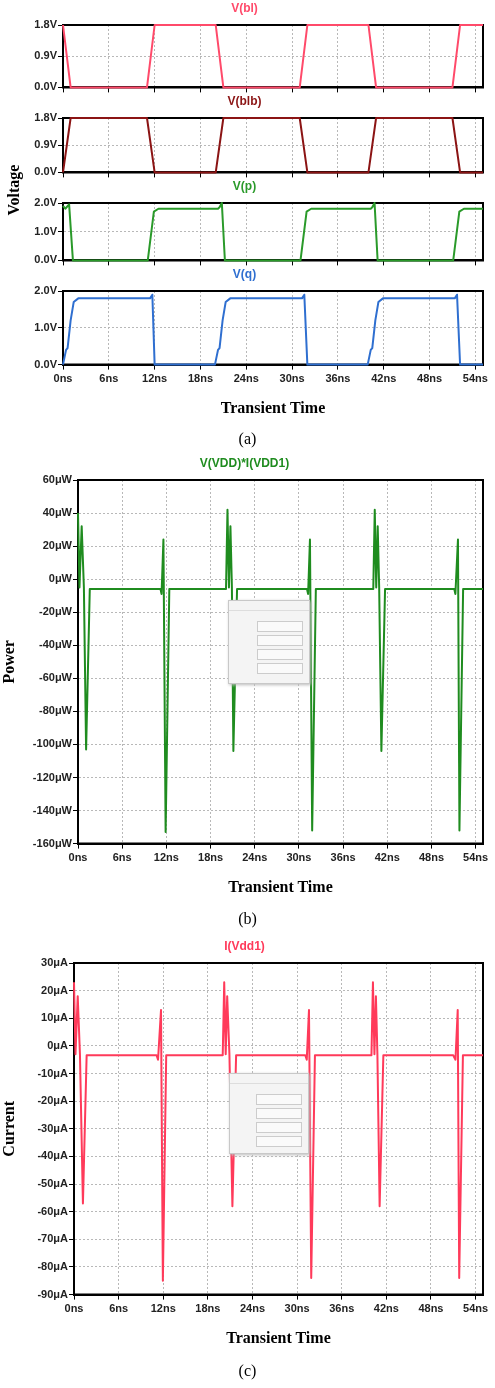  I want to click on y-tick-label: -60μA, so click(53, 1210).